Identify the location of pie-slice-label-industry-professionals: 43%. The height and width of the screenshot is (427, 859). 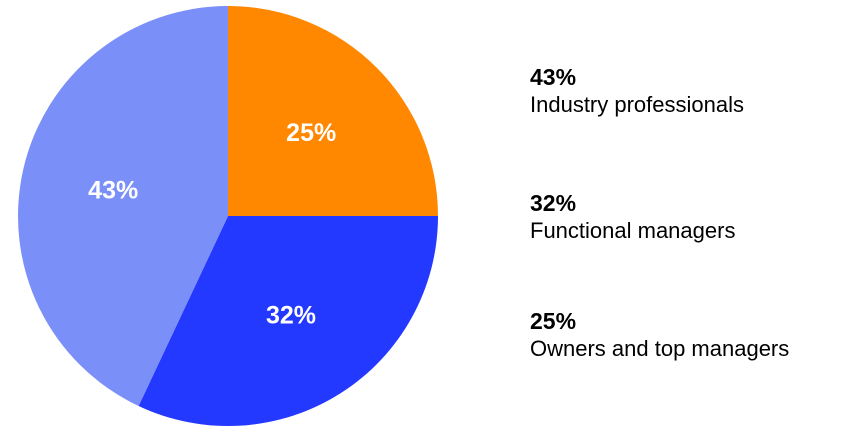
(113, 190).